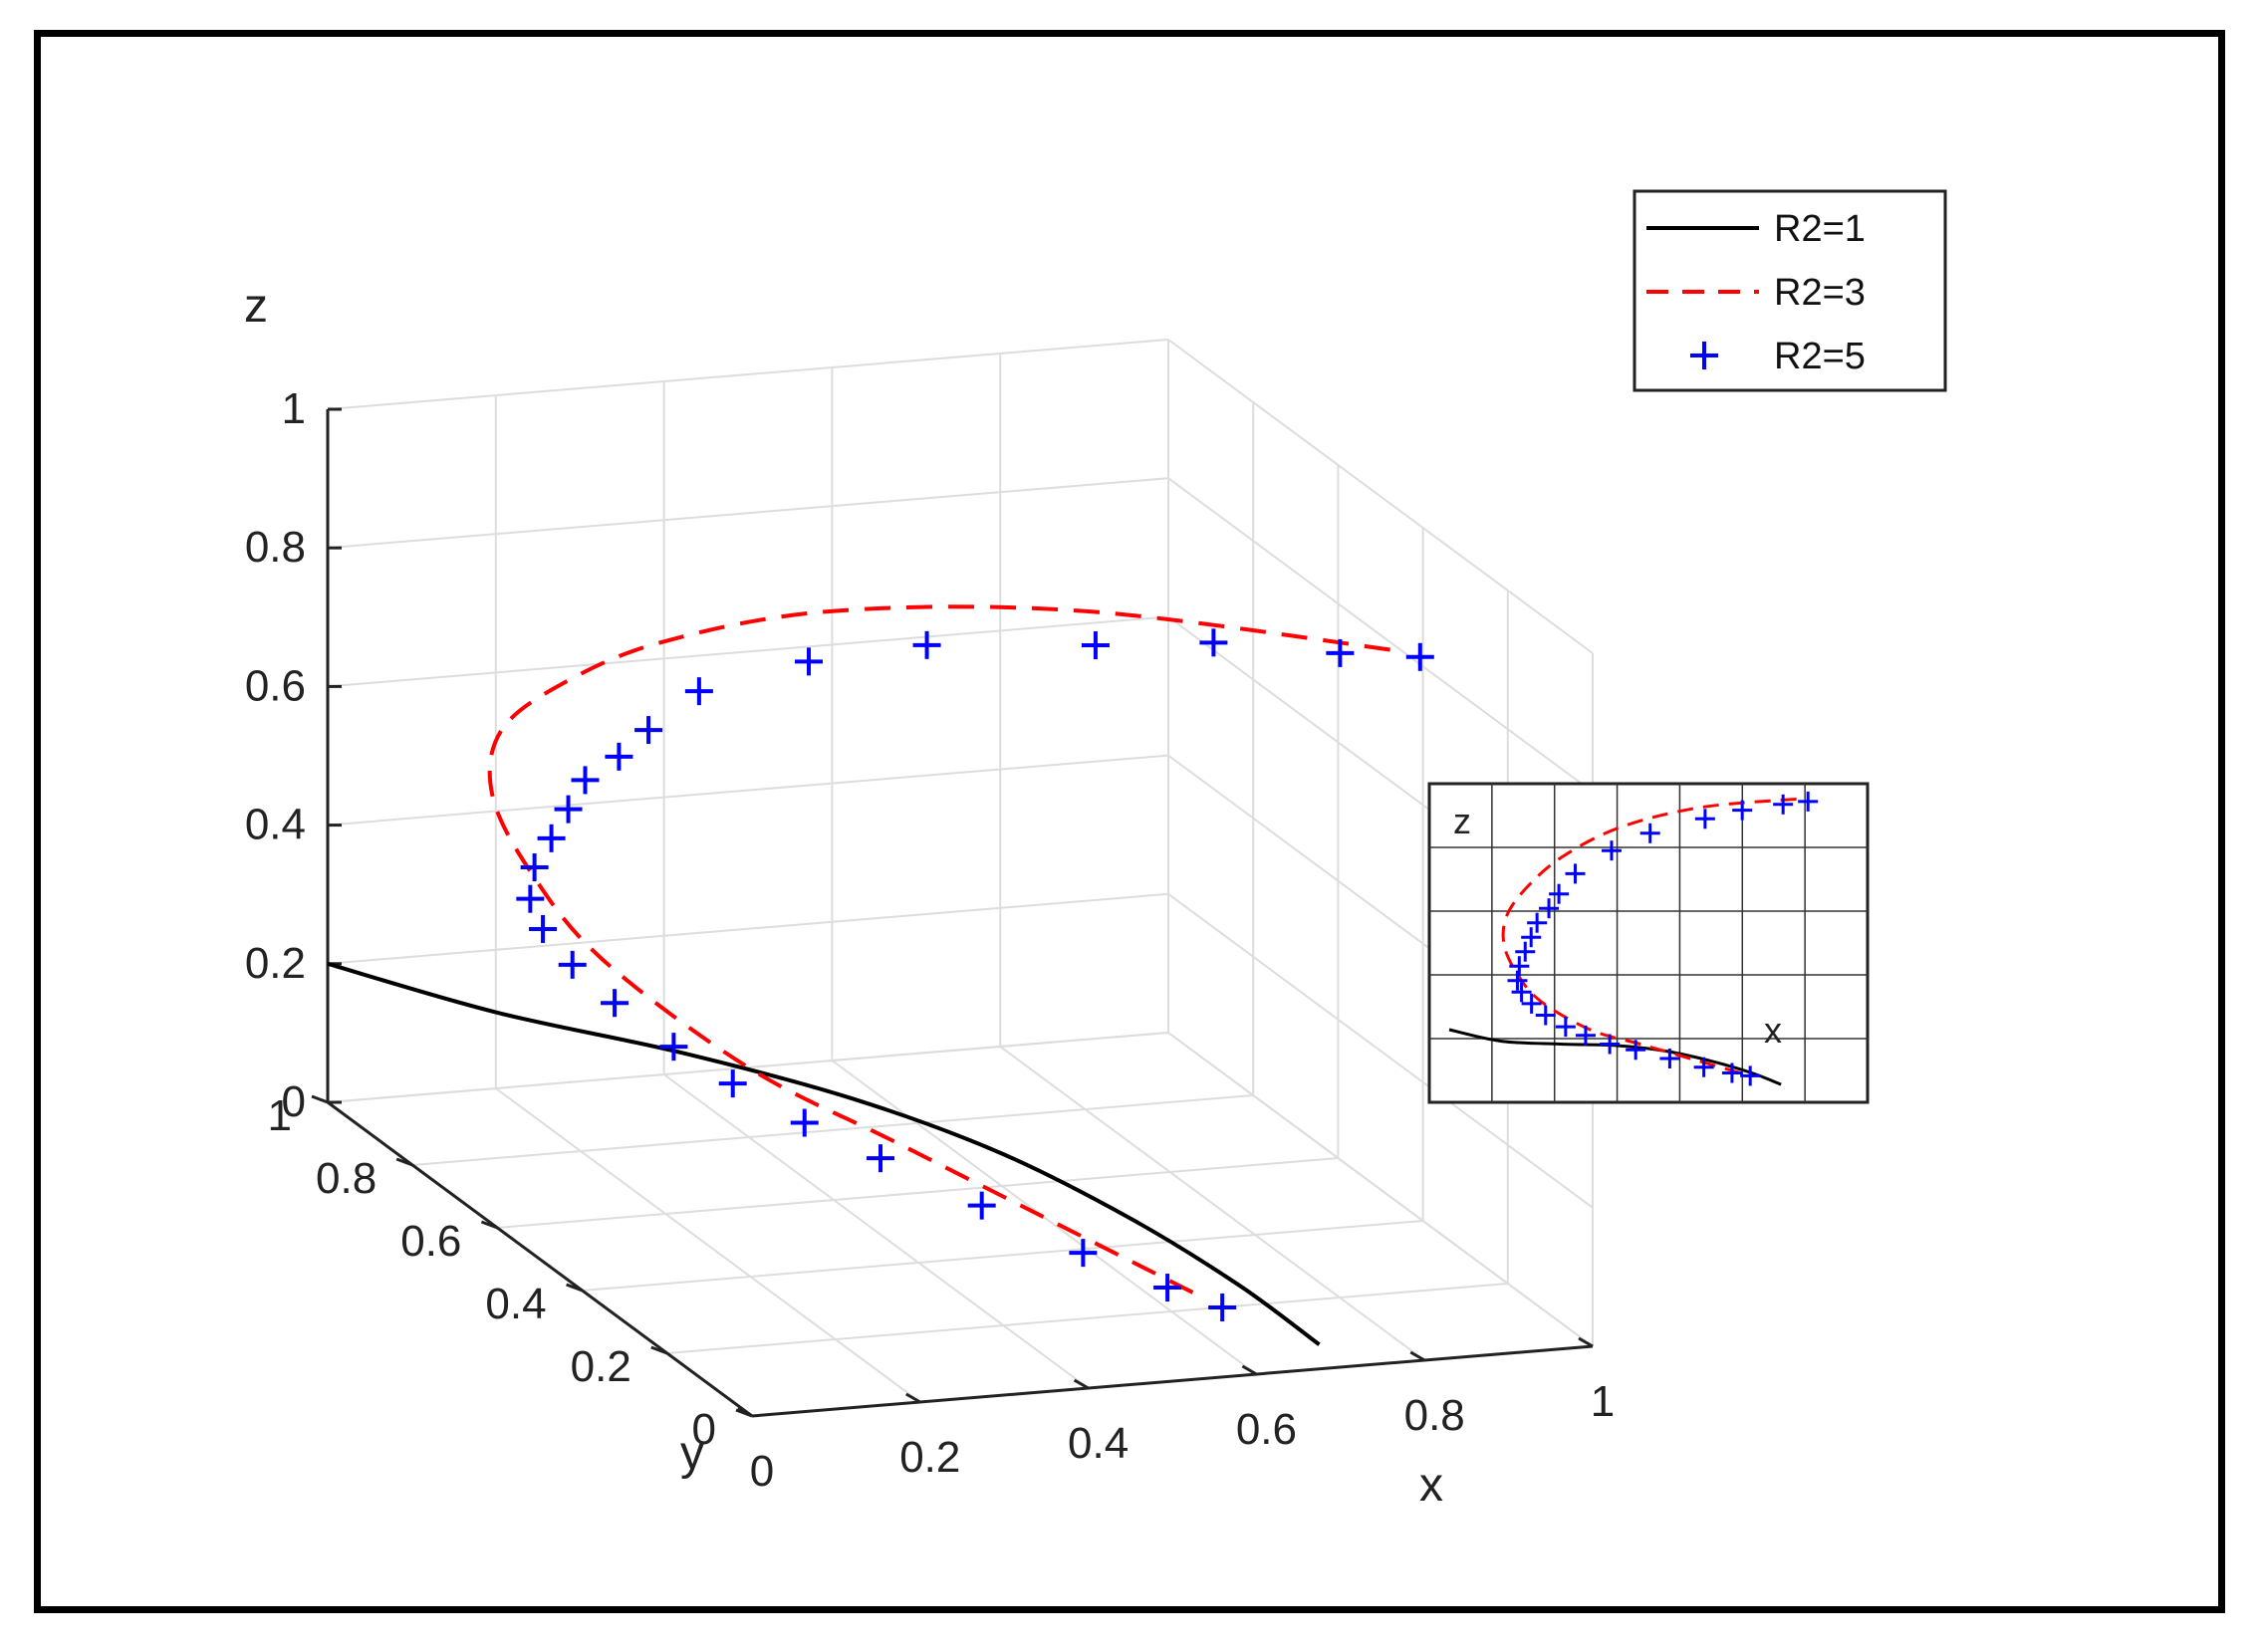 The height and width of the screenshot is (1652, 2261). I want to click on z-tick-label: 0.4, so click(275, 825).